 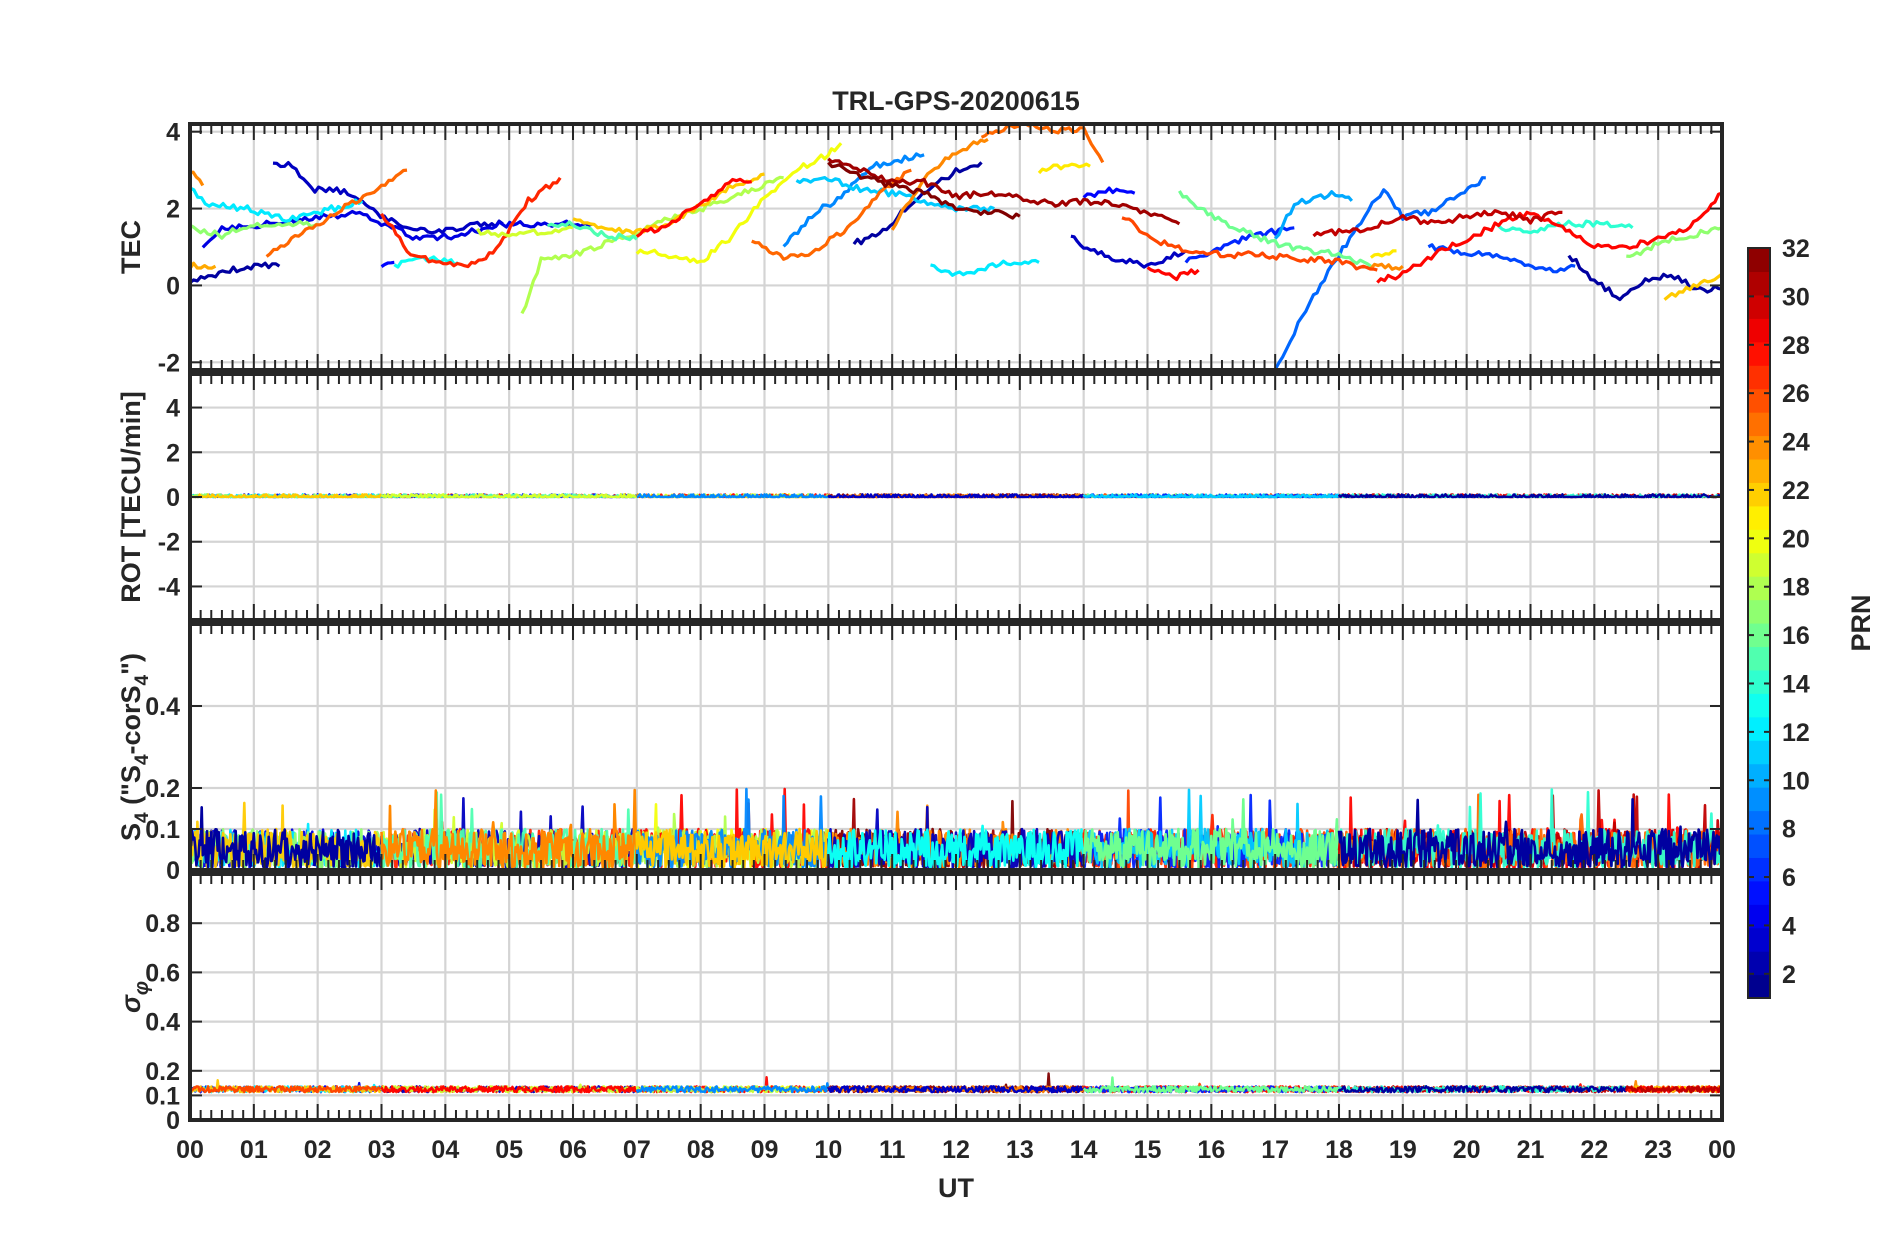 I want to click on x-tick-label: 02, so click(x=318, y=1150).